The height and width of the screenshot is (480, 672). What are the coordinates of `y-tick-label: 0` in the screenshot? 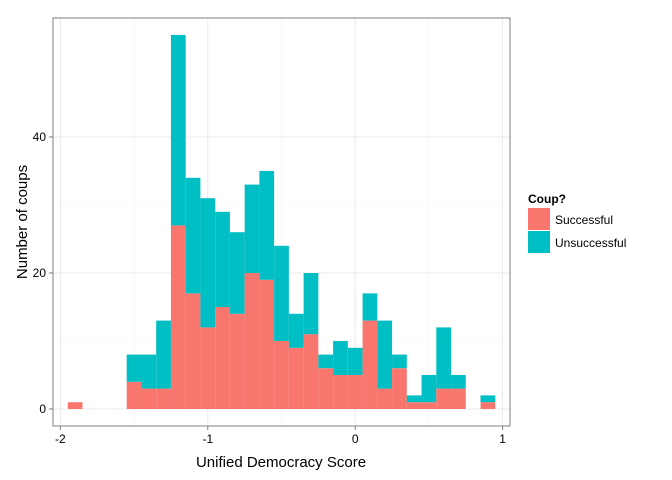 It's located at (42, 409).